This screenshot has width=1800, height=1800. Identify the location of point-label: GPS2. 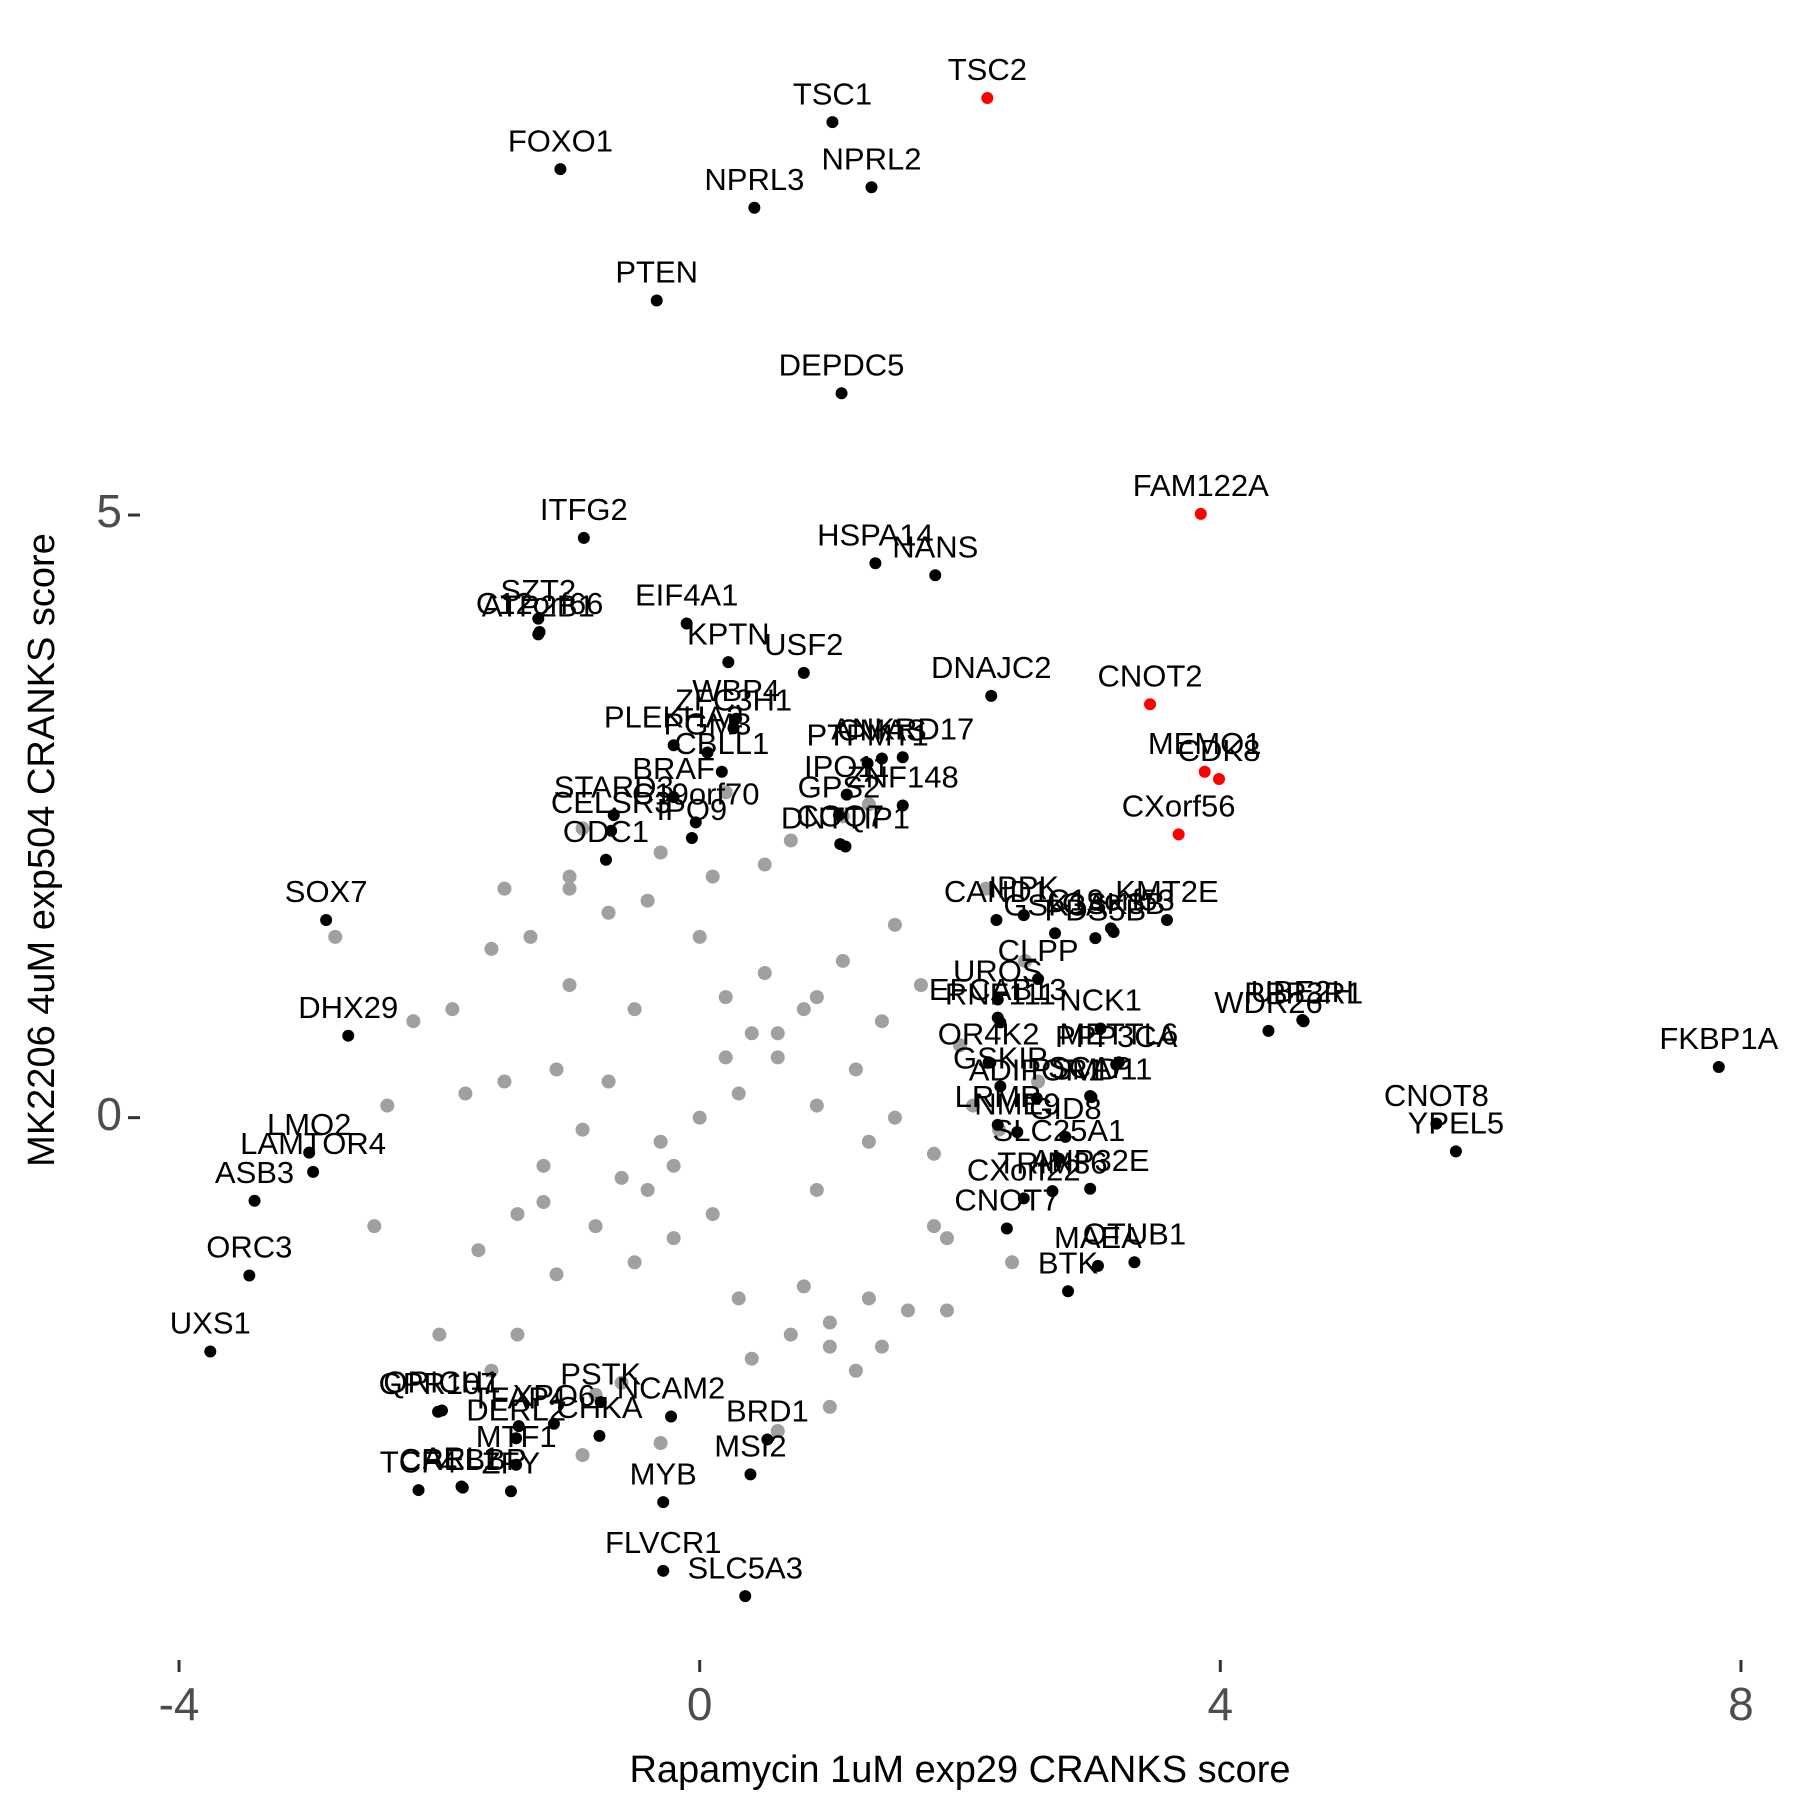
(839, 786).